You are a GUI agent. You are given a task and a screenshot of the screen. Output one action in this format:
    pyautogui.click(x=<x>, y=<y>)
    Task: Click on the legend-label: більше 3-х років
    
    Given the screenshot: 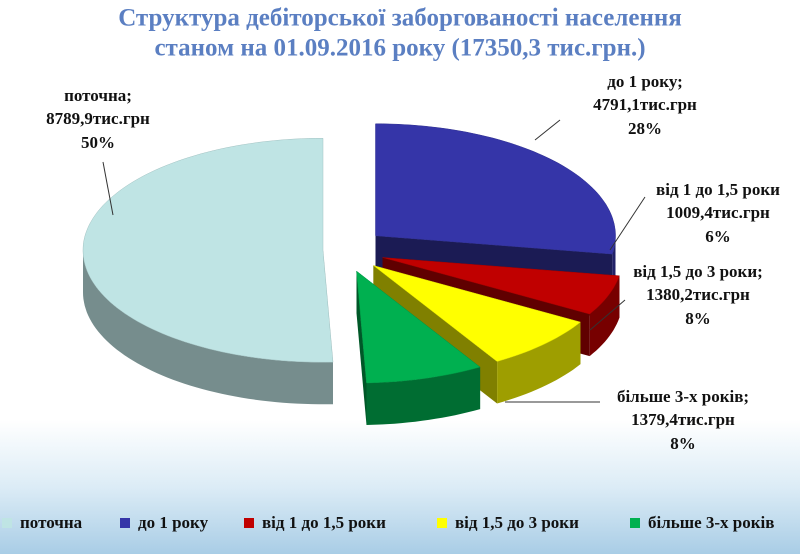 What is the action you would take?
    pyautogui.click(x=711, y=522)
    